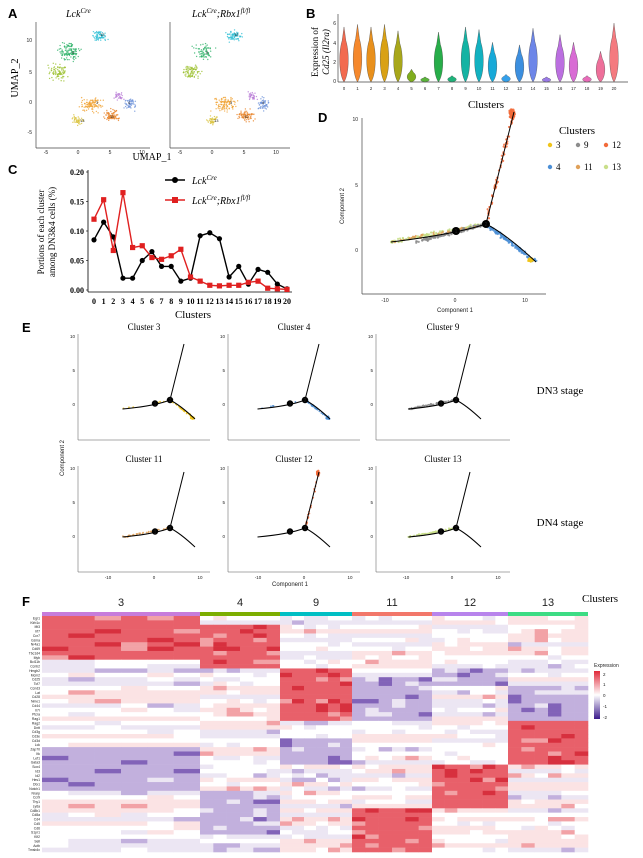 The width and height of the screenshot is (643, 858). Describe the element at coordinates (200, 577) in the screenshot. I see `e-xtick: 10` at that location.